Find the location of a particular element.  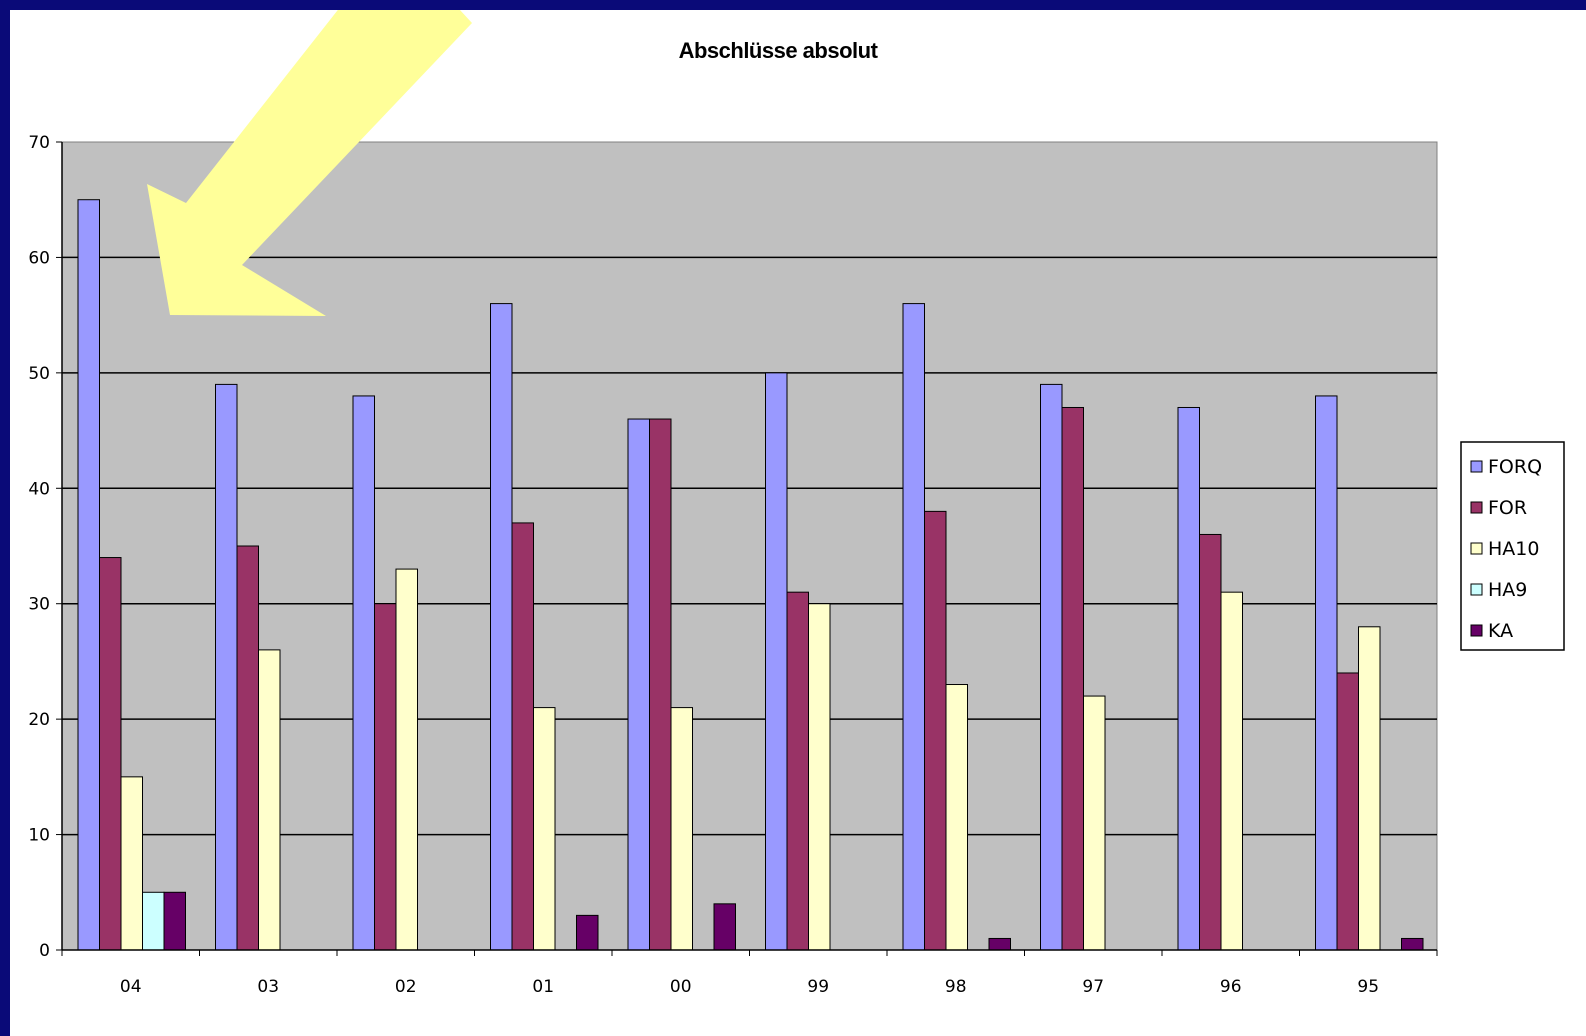

x-tick-label: 00 is located at coordinates (681, 987).